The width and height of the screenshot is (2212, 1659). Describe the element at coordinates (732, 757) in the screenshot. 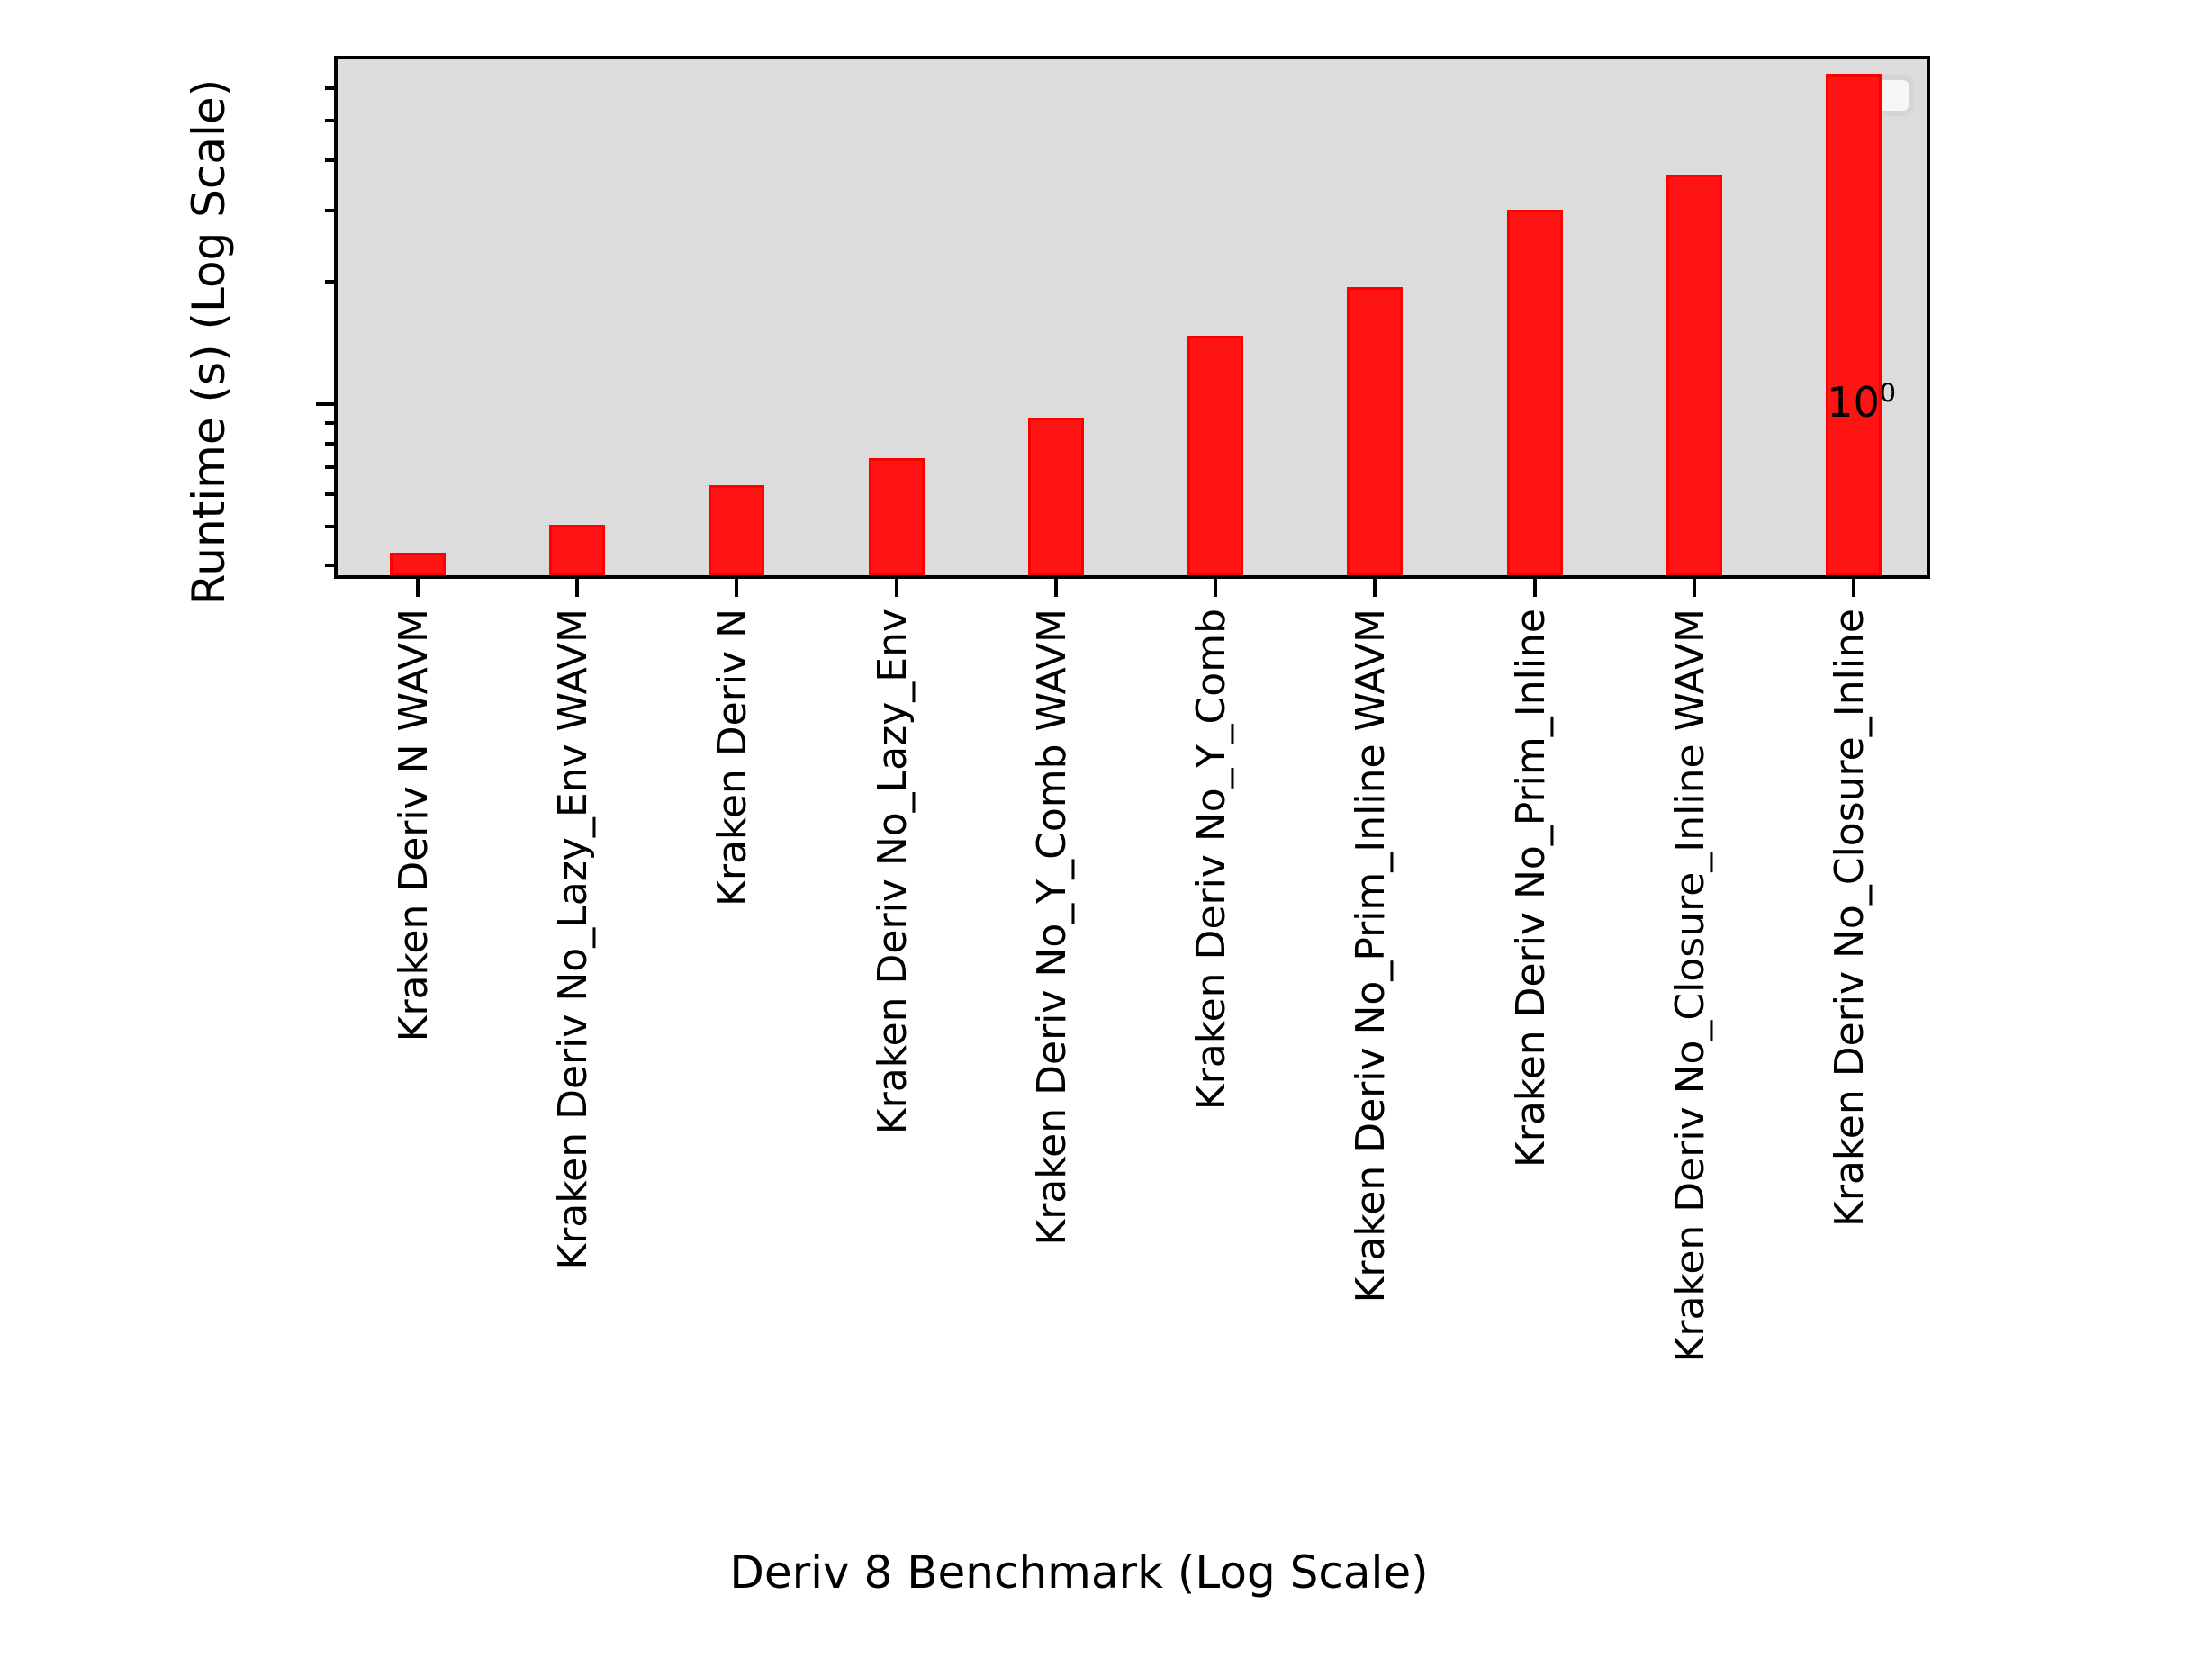

I see `x-tick-label: Kraken Deriv N` at that location.